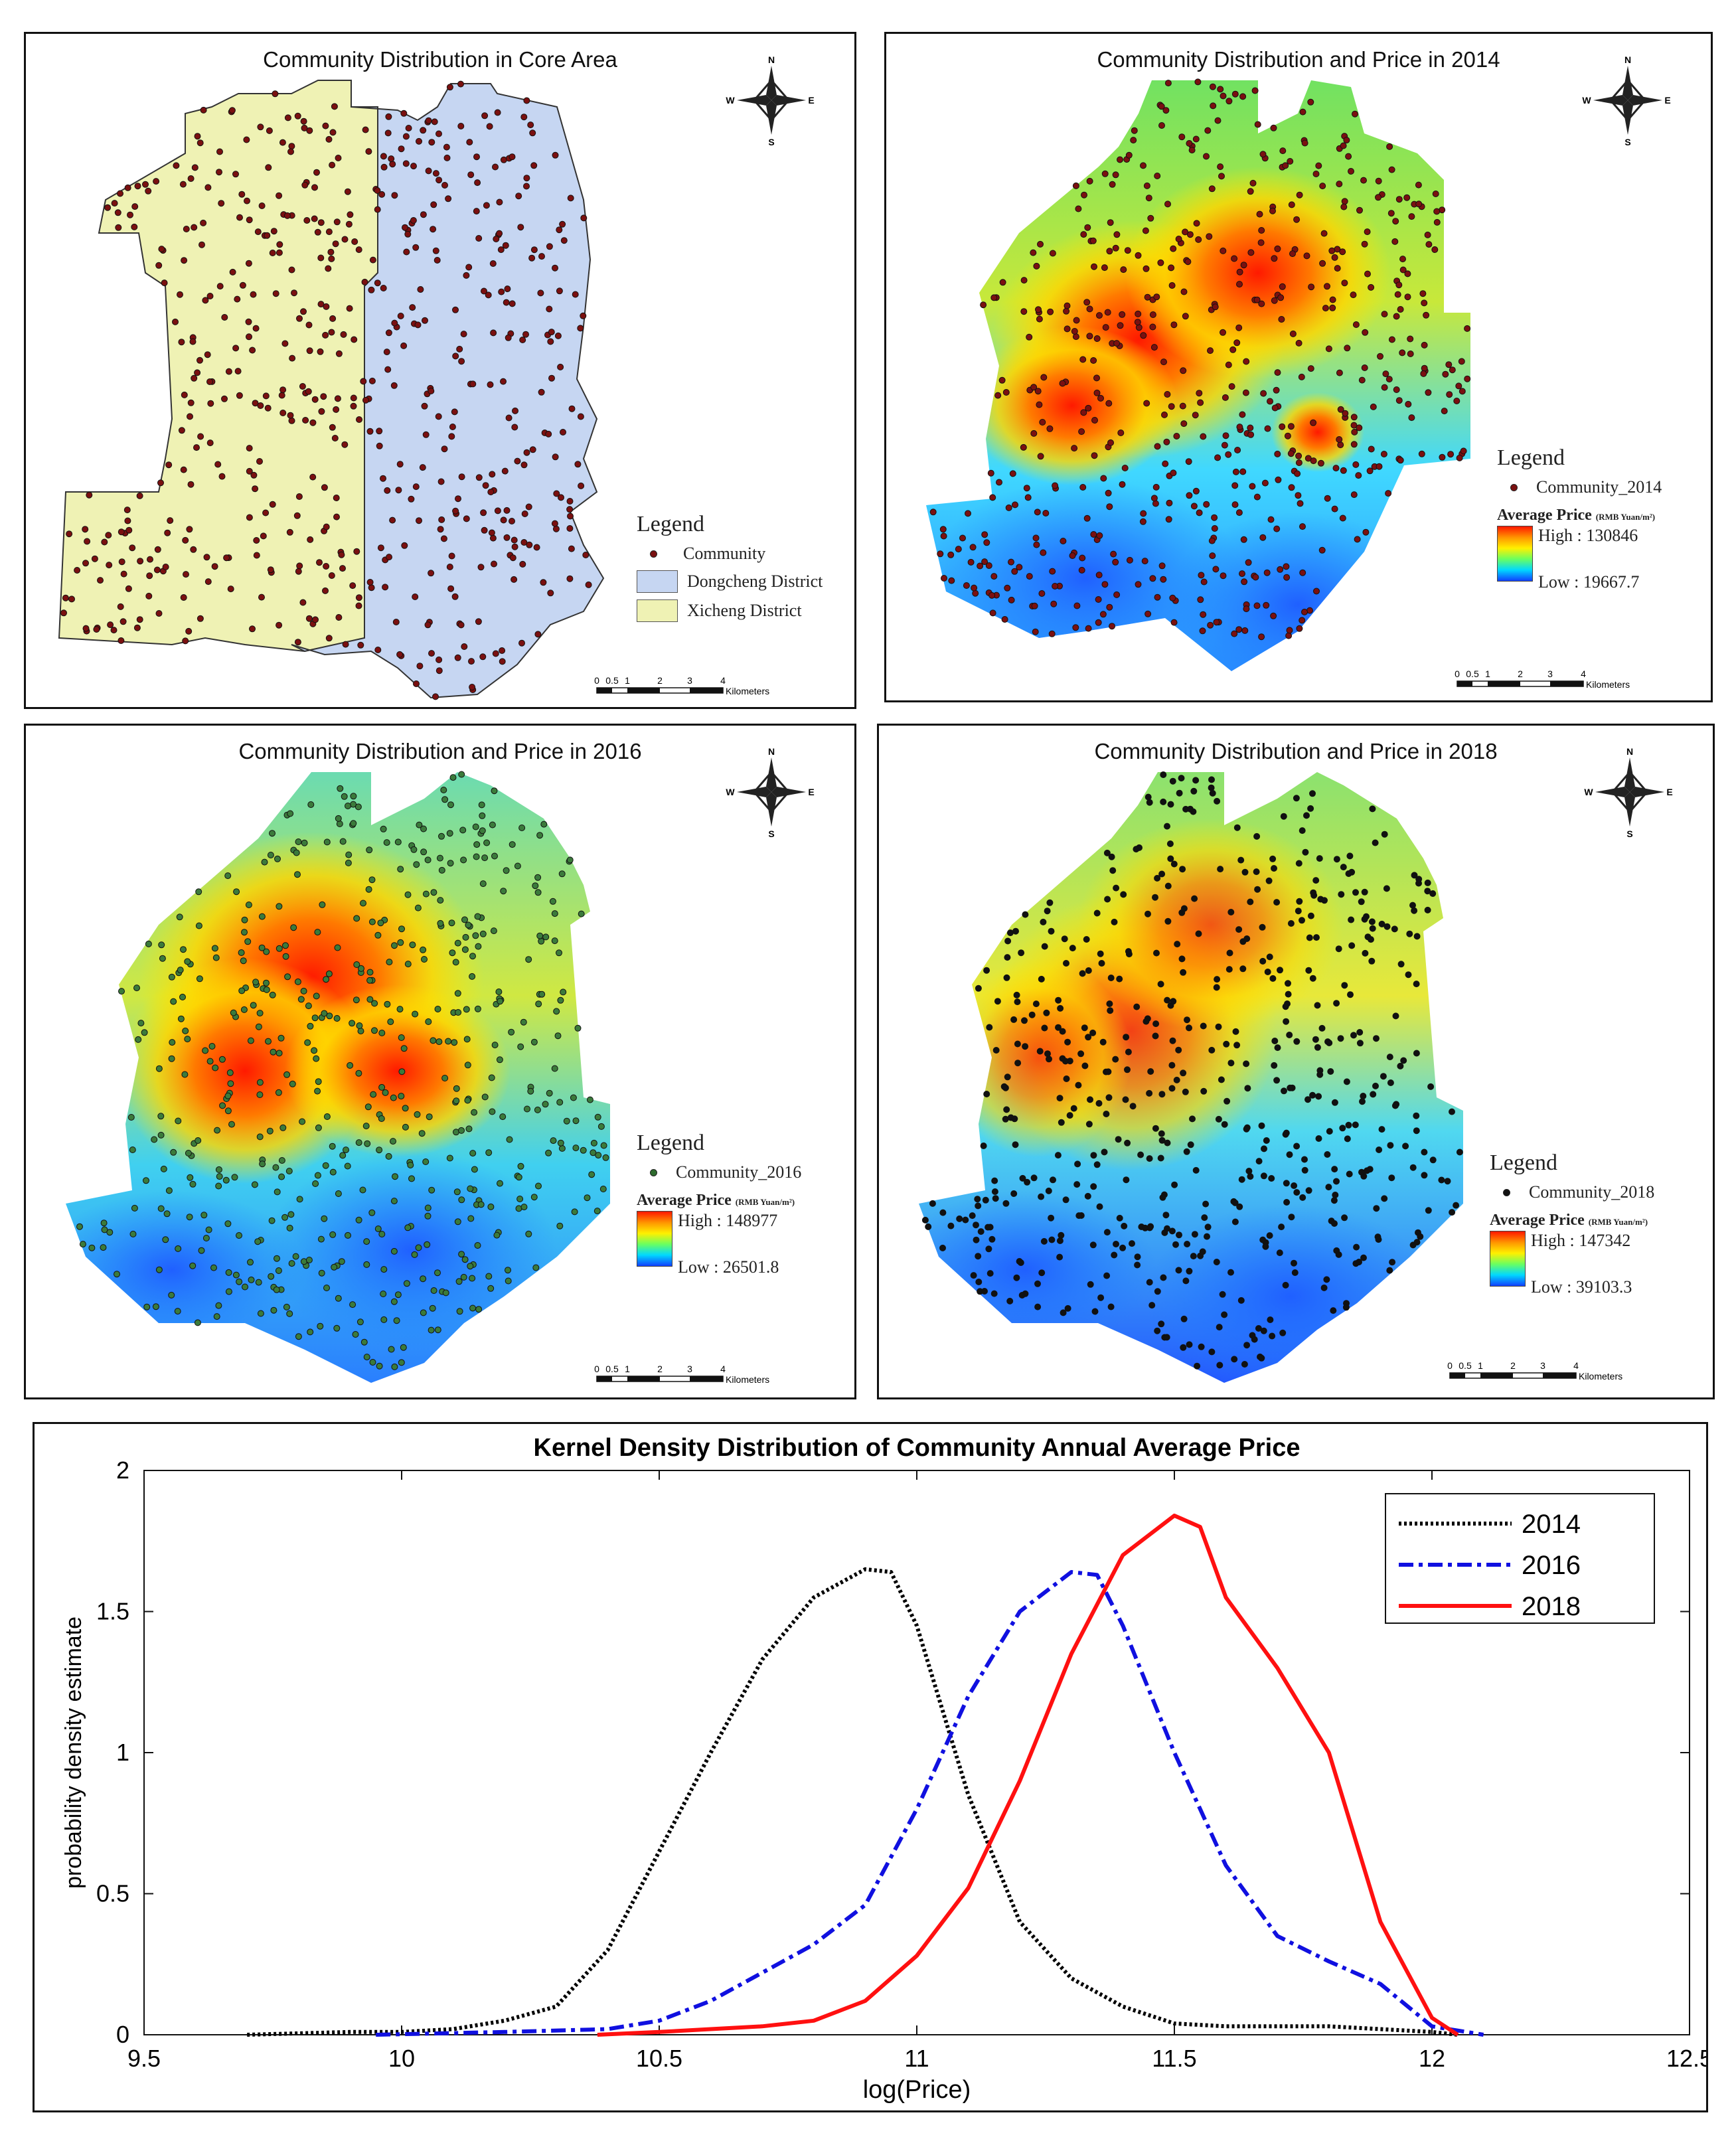 The height and width of the screenshot is (2135, 1736). I want to click on map-title: Community Distribution in Core Area, so click(440, 59).